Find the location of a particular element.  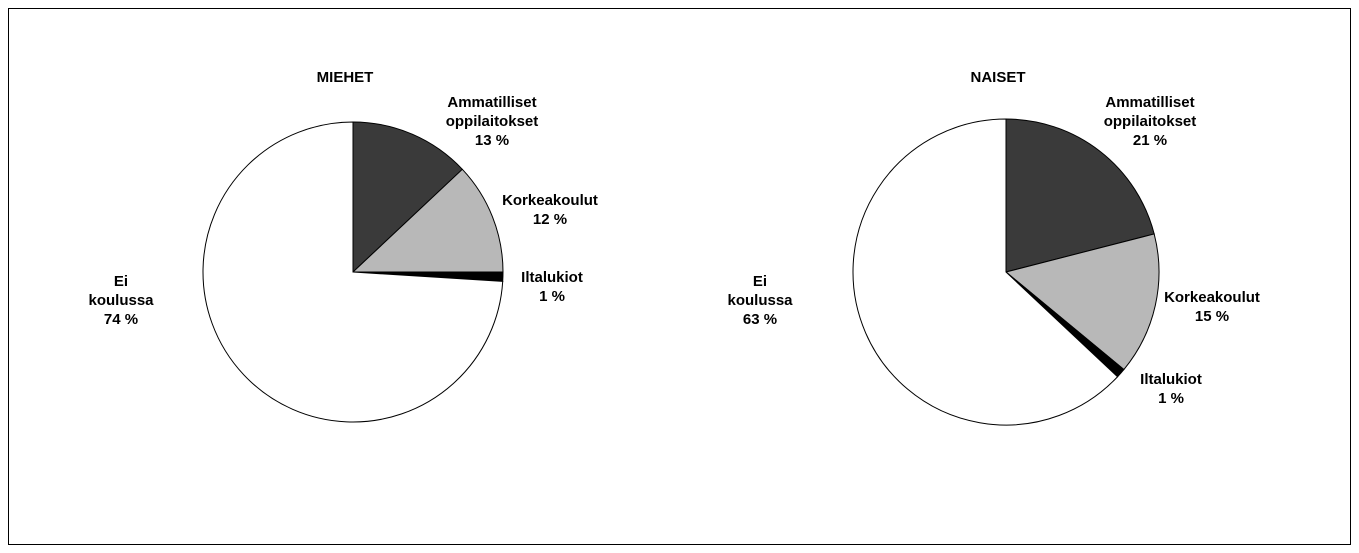

value-label: 21 % is located at coordinates (1150, 140).